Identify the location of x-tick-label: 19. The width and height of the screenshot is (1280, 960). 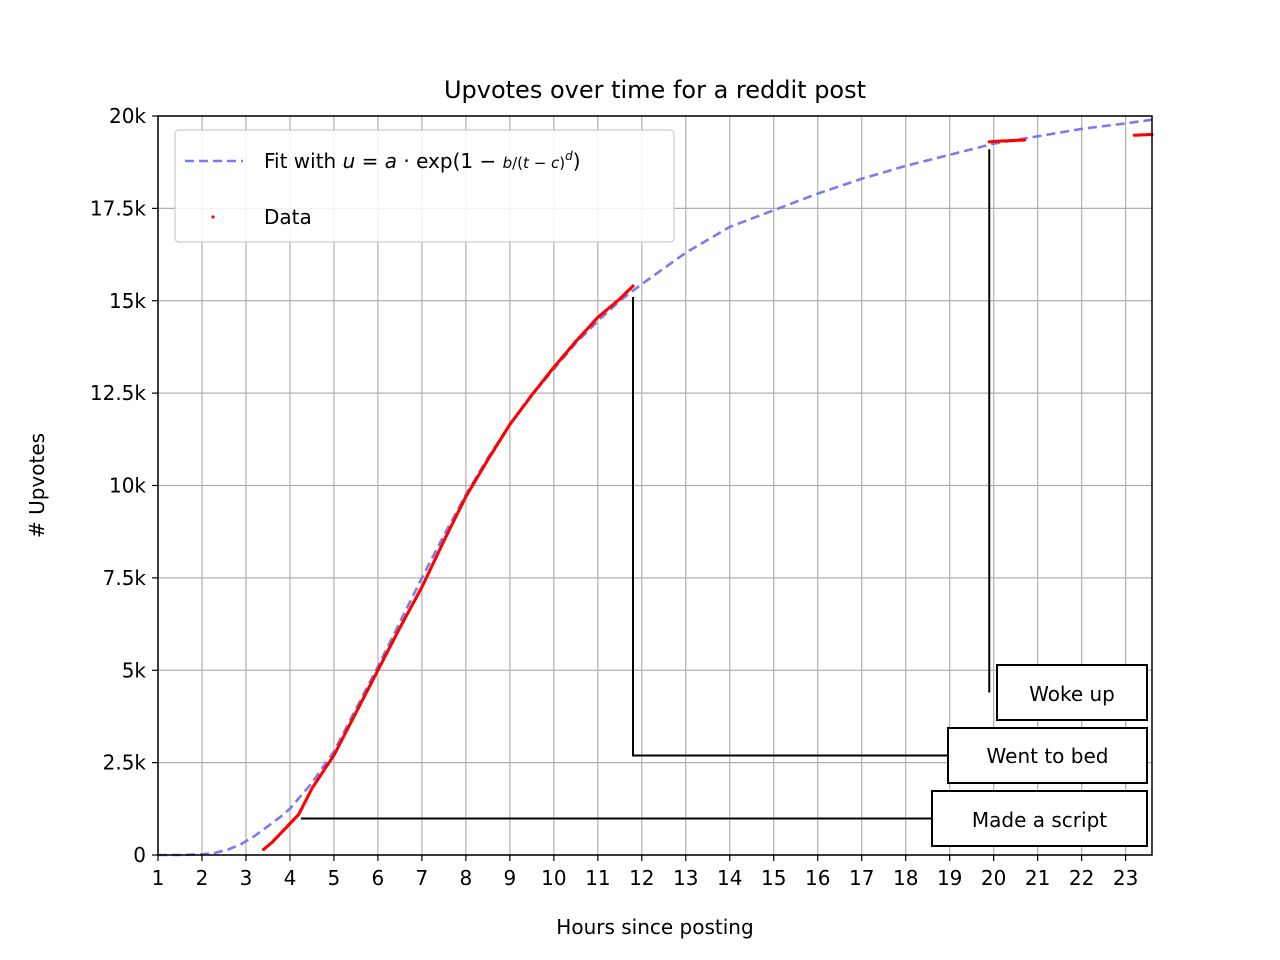
(949, 878).